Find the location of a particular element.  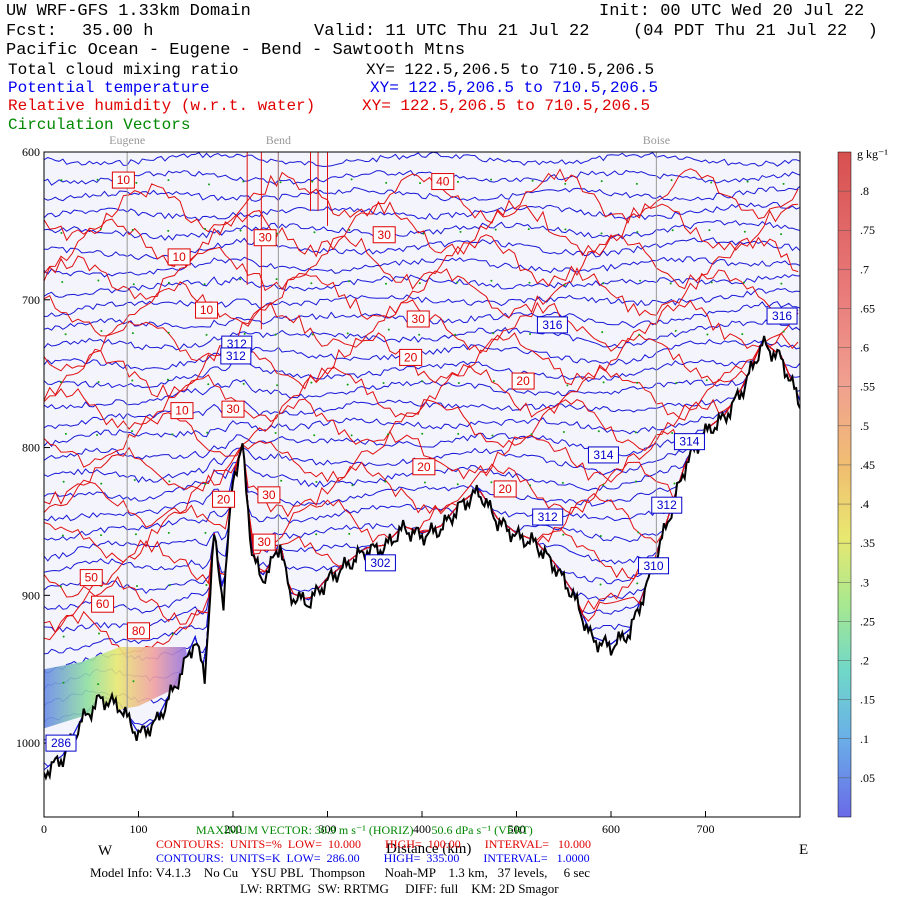

rh-label: 10 is located at coordinates (124, 180).